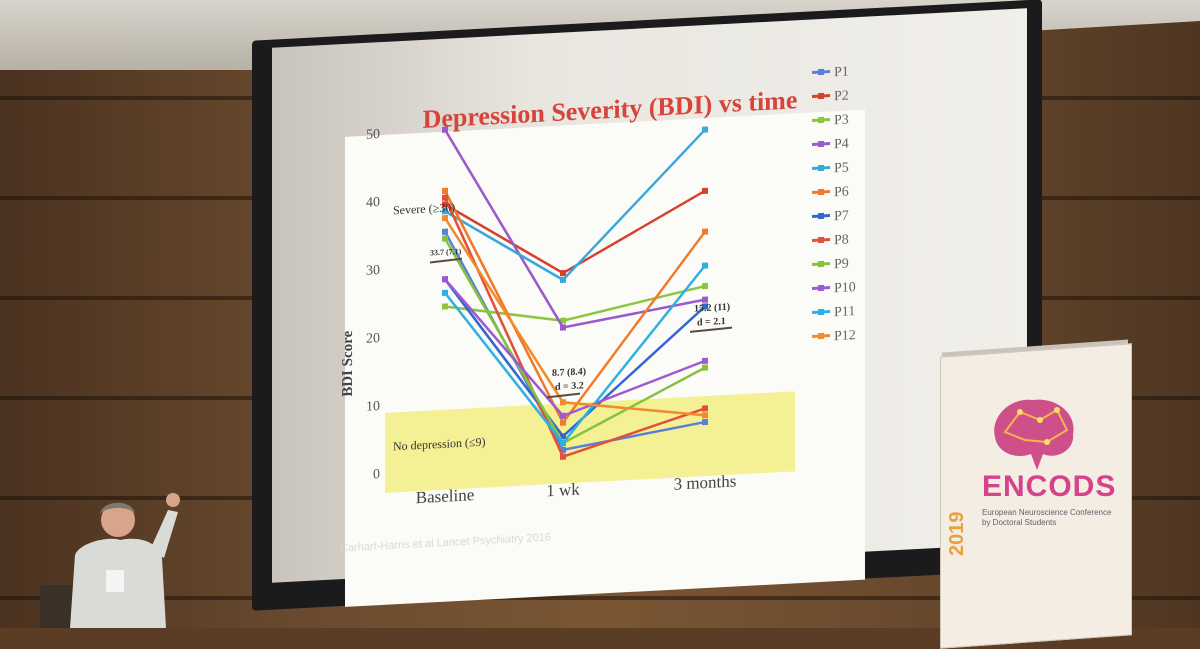 This screenshot has width=1200, height=649. What do you see at coordinates (563, 395) in the screenshot?
I see `week-mean-marker` at bounding box center [563, 395].